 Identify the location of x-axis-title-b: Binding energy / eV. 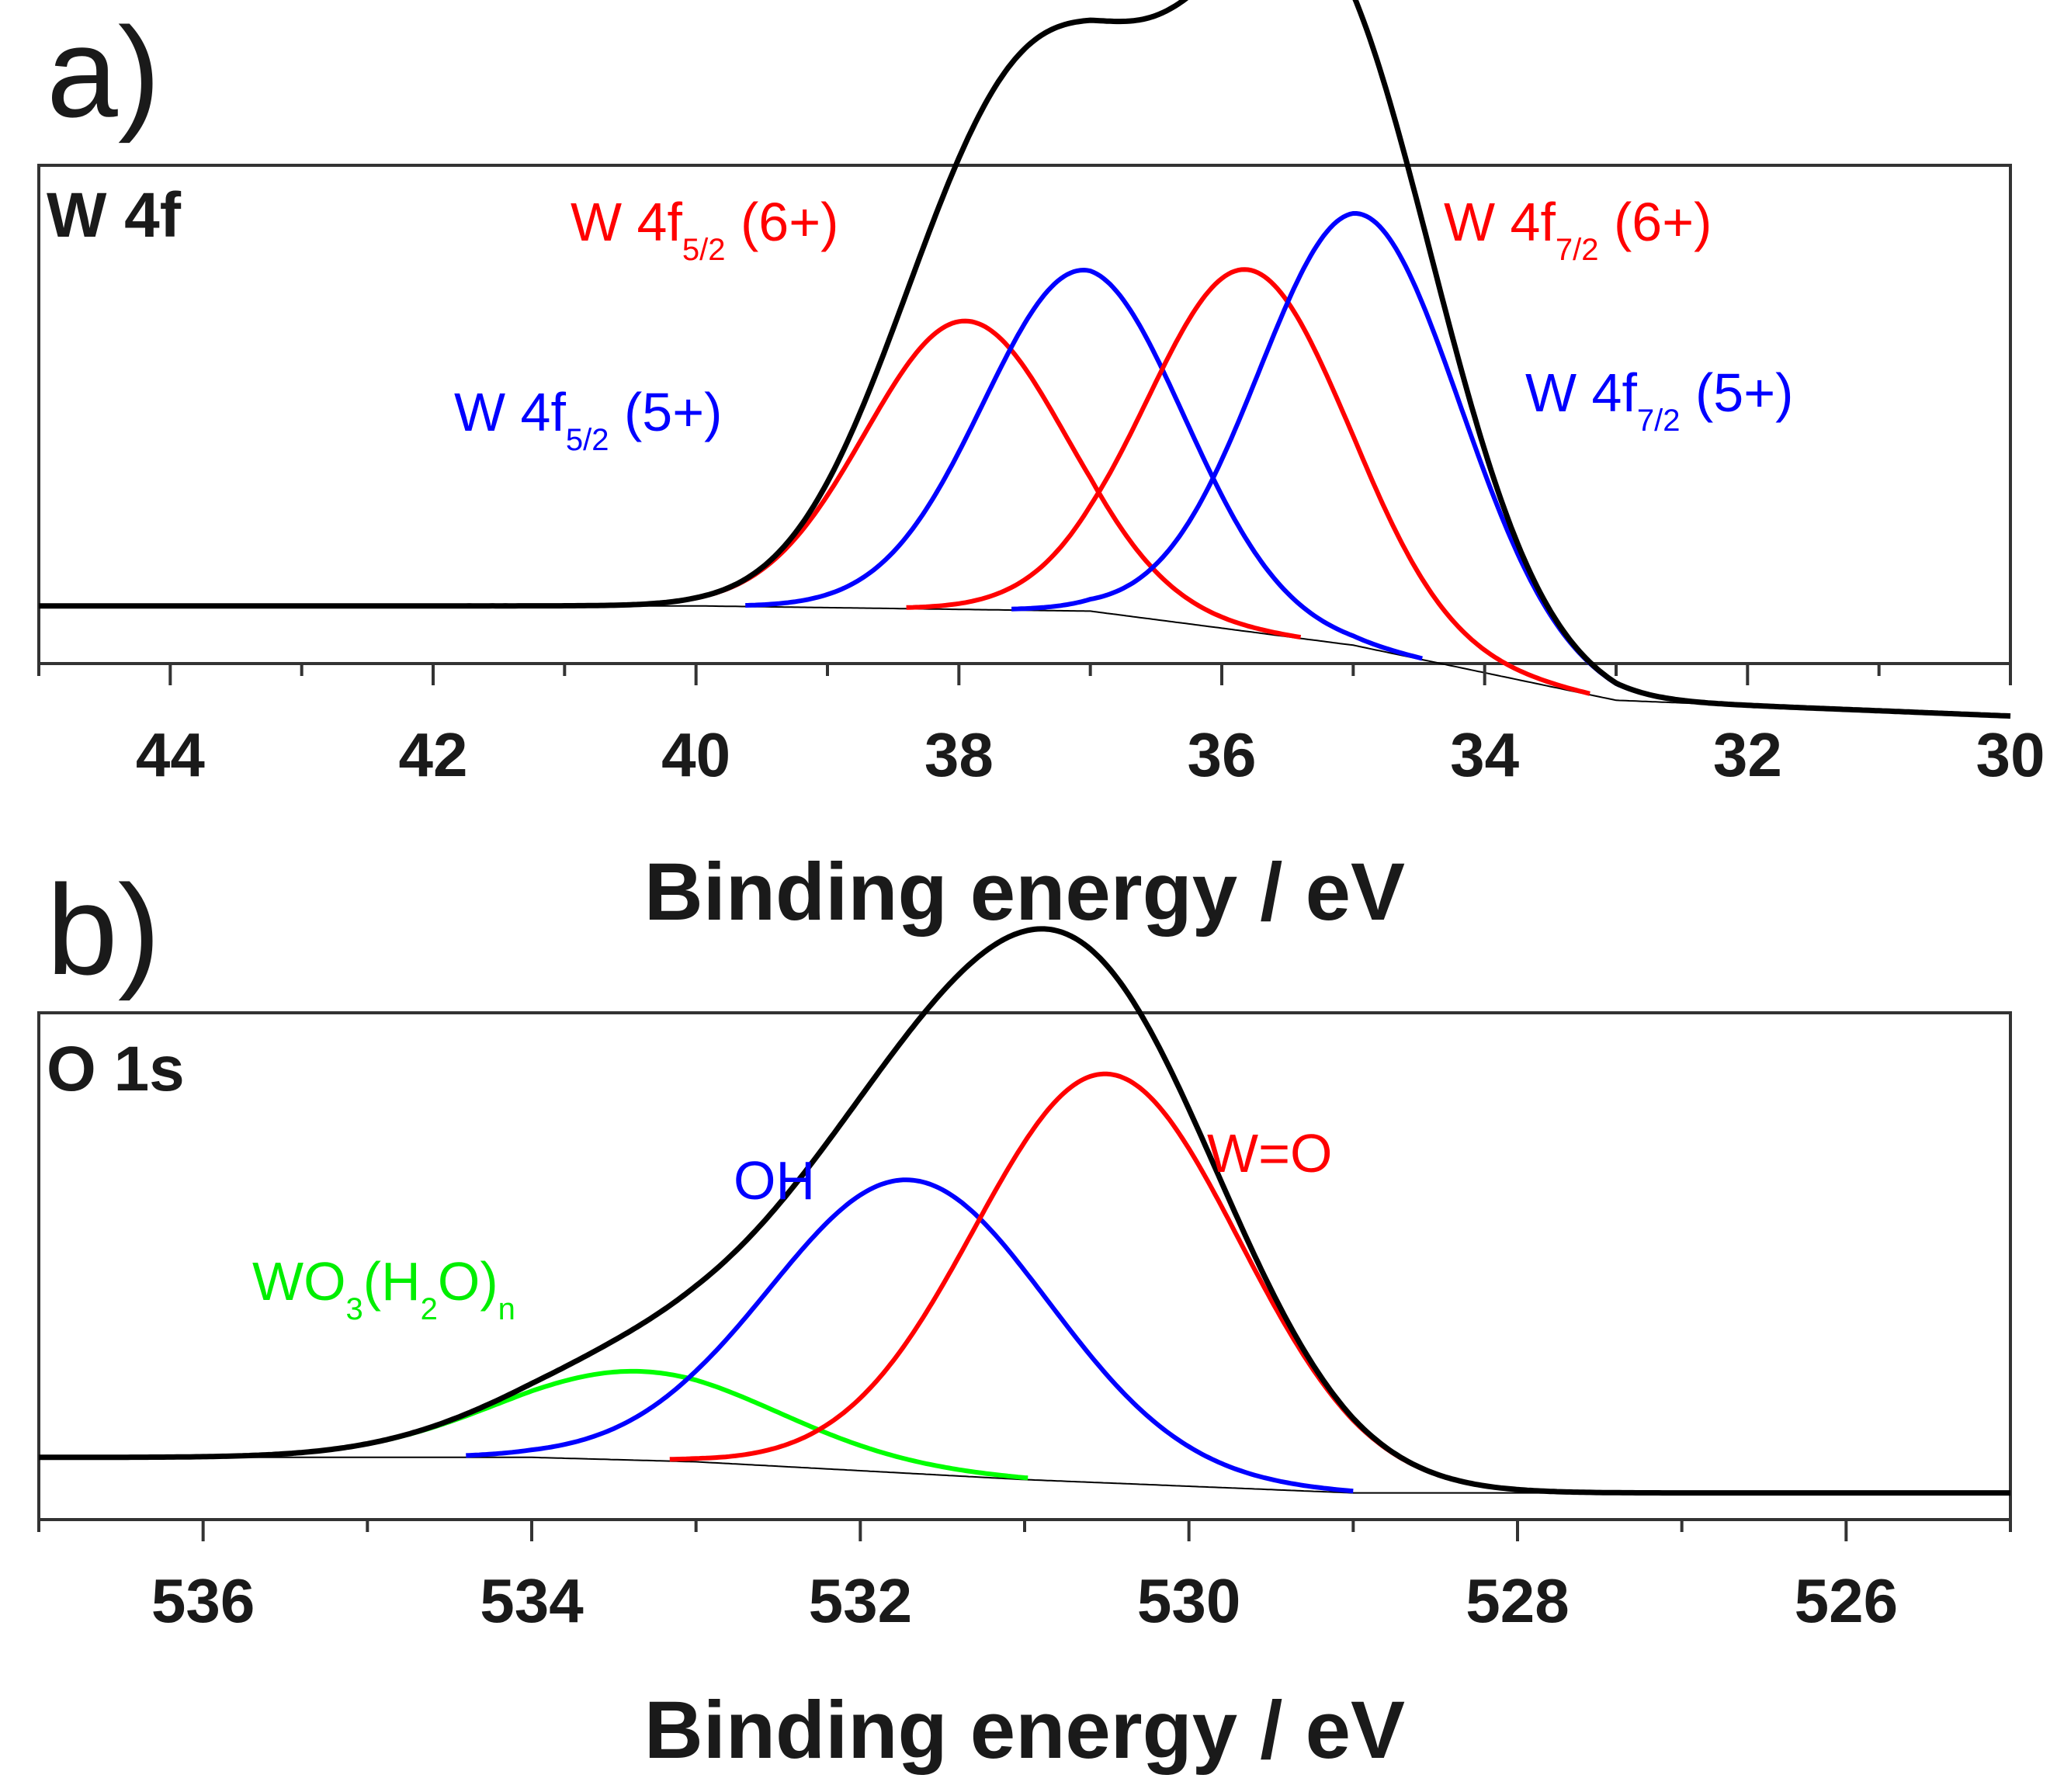
(1024, 1730).